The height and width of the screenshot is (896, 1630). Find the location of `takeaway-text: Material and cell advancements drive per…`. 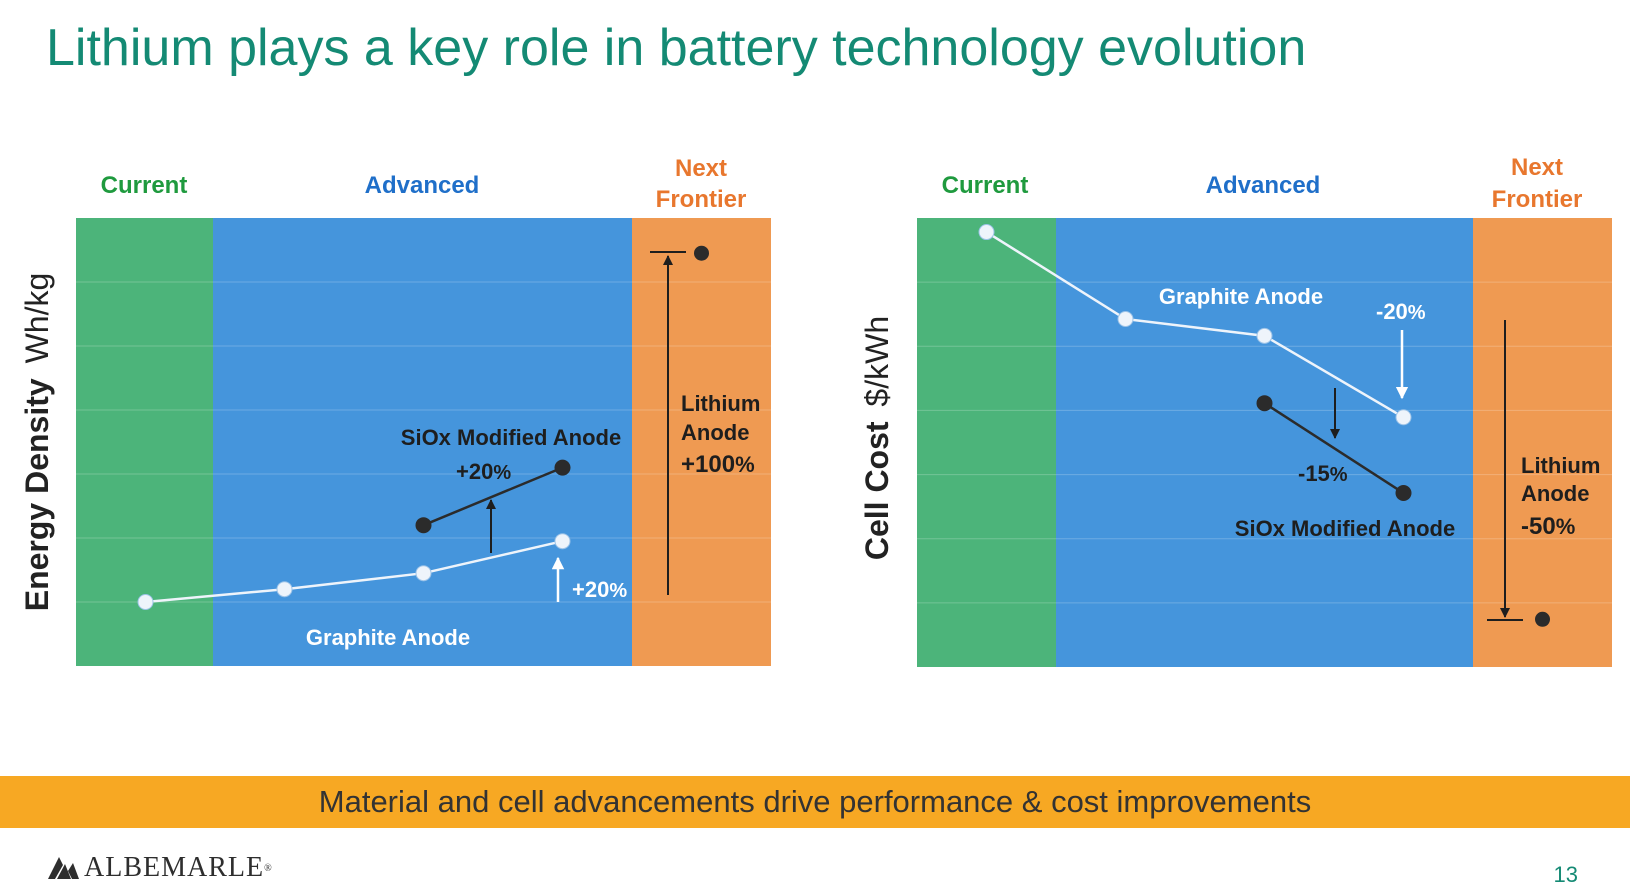

takeaway-text: Material and cell advancements drive per… is located at coordinates (815, 801).